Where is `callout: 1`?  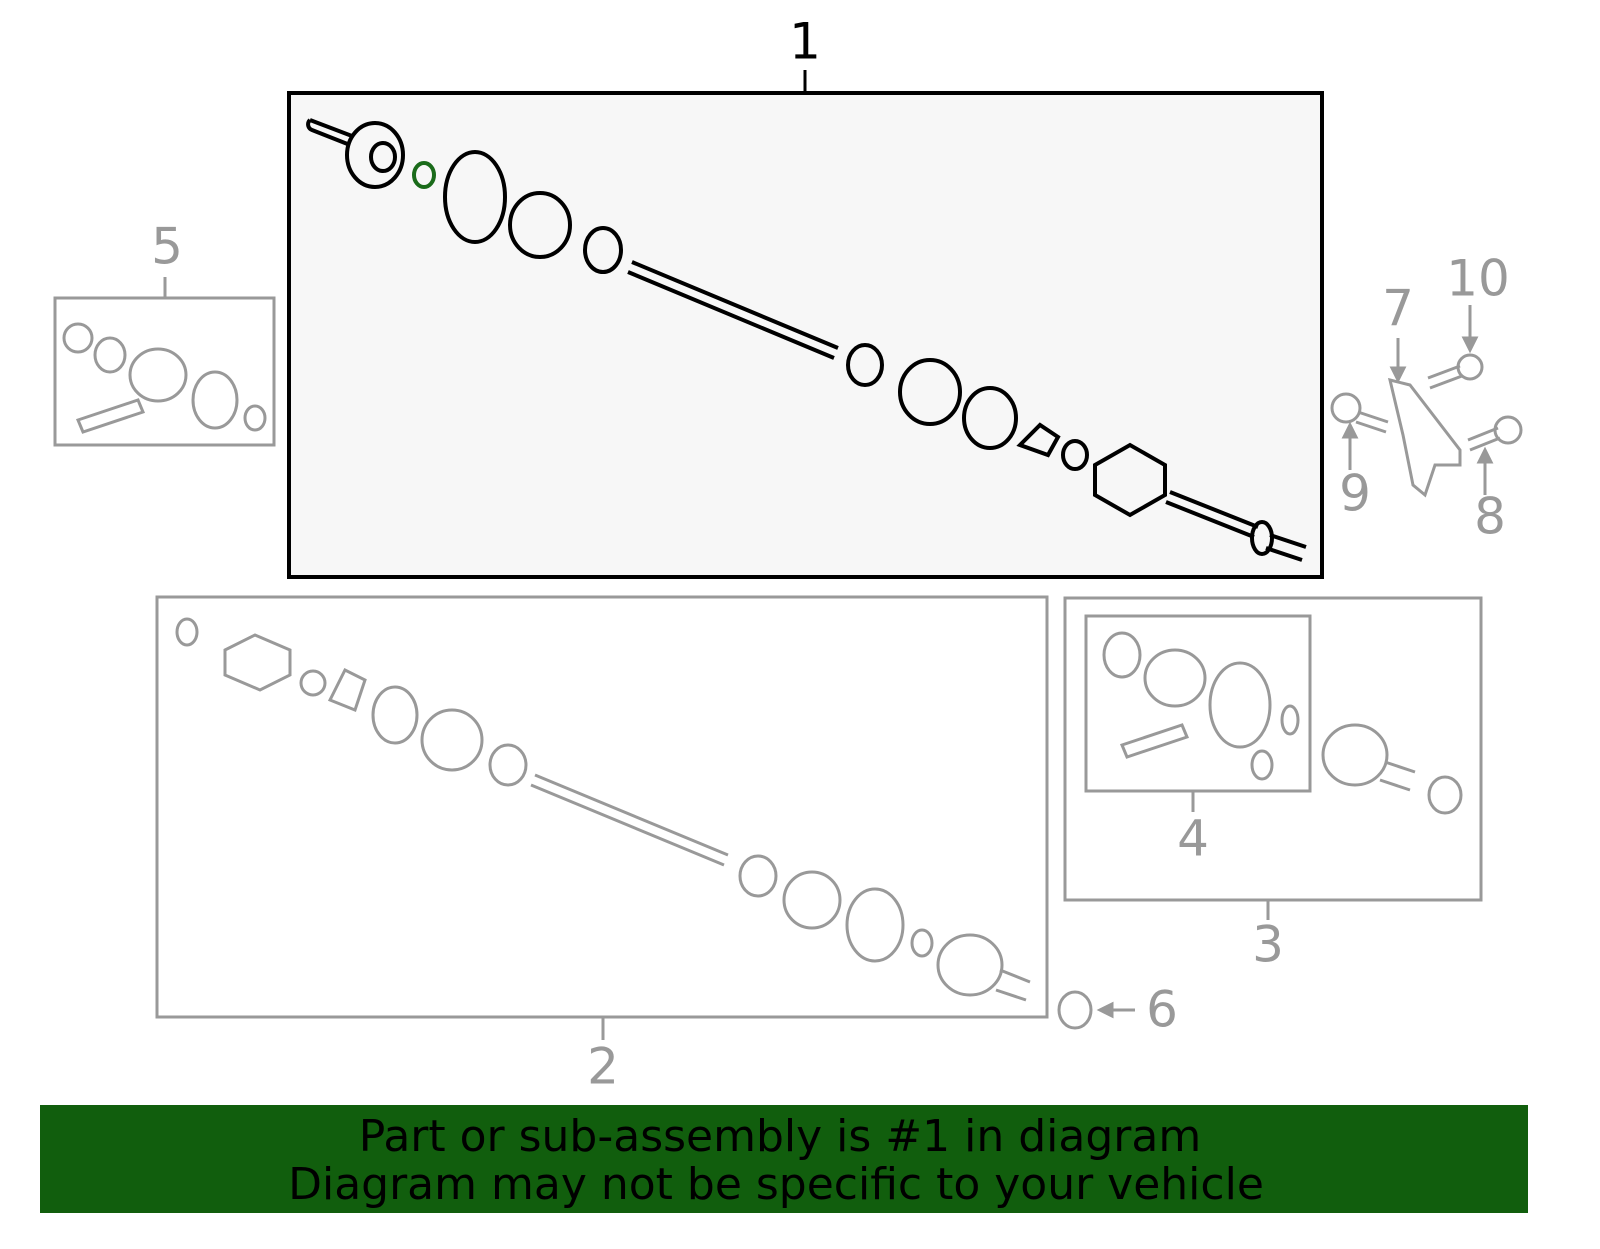
callout: 1 is located at coordinates (805, 42).